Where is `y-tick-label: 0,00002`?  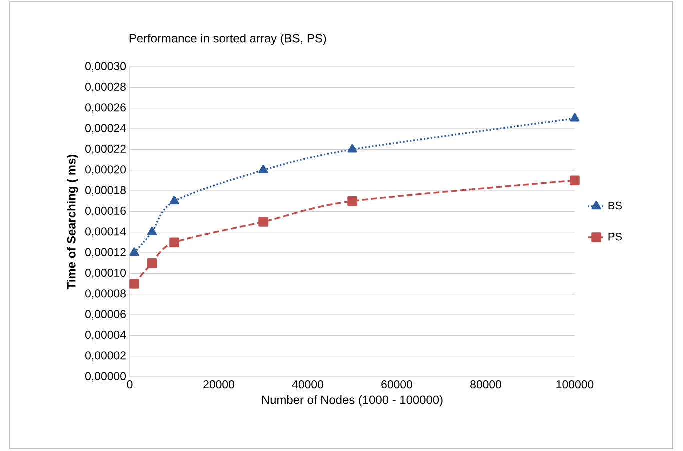
y-tick-label: 0,00002 is located at coordinates (106, 357).